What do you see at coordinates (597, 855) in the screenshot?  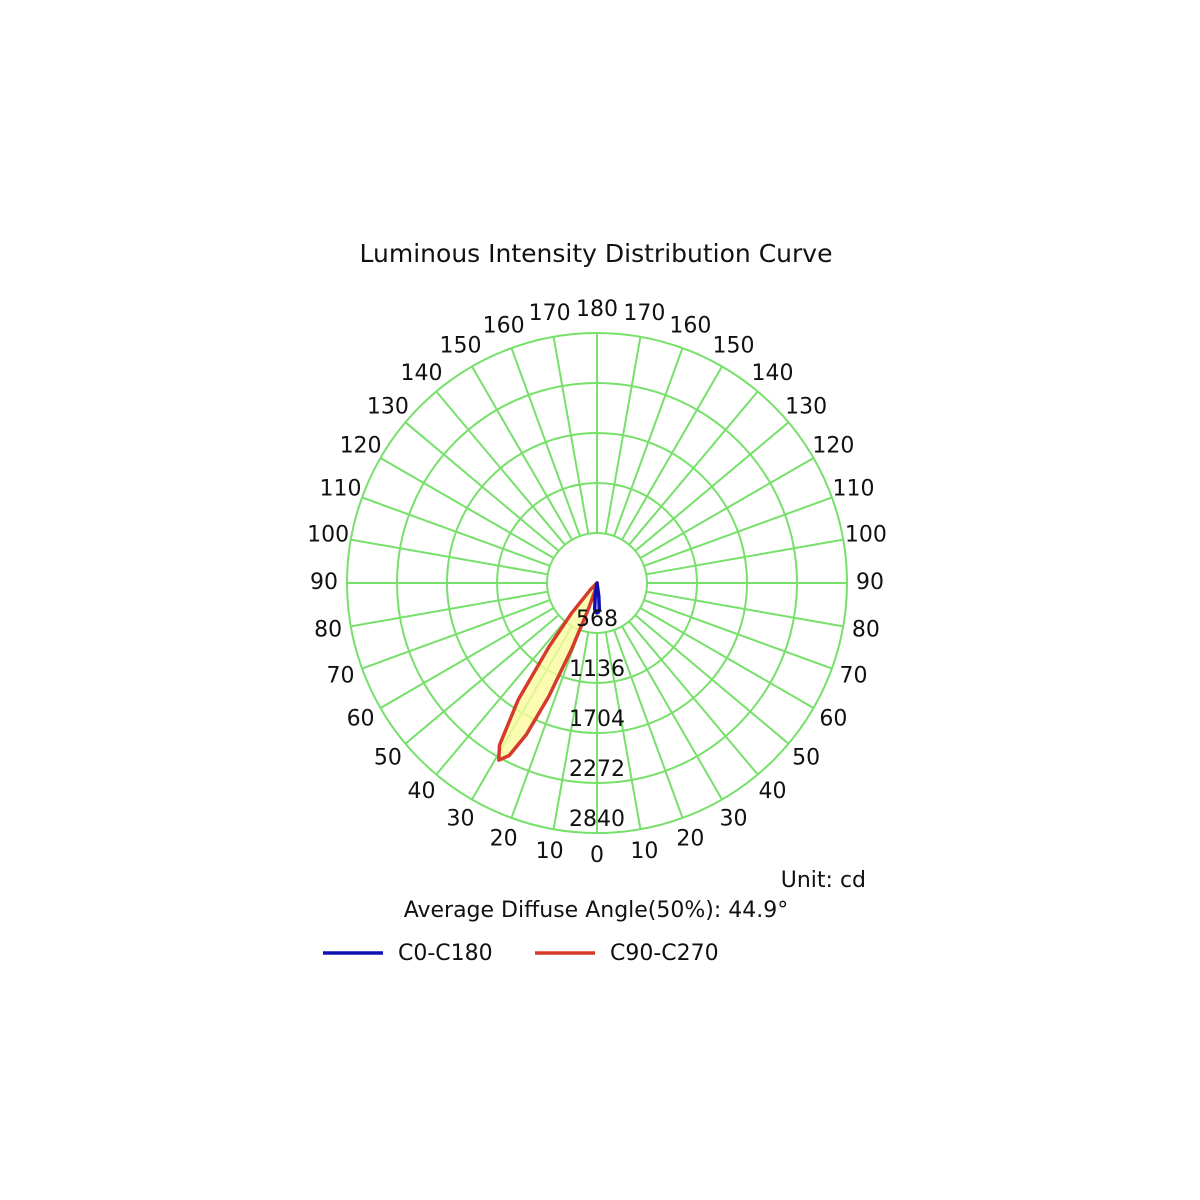 I see `angle-tick-label: 0` at bounding box center [597, 855].